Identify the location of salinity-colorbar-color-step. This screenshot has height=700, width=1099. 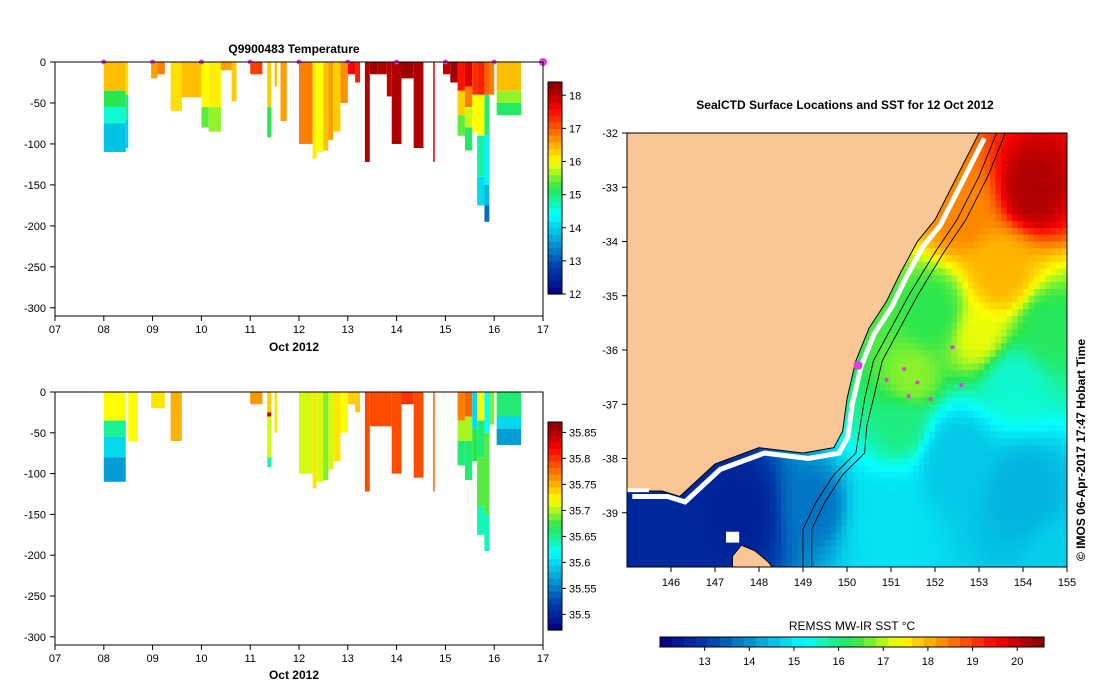
(555, 478).